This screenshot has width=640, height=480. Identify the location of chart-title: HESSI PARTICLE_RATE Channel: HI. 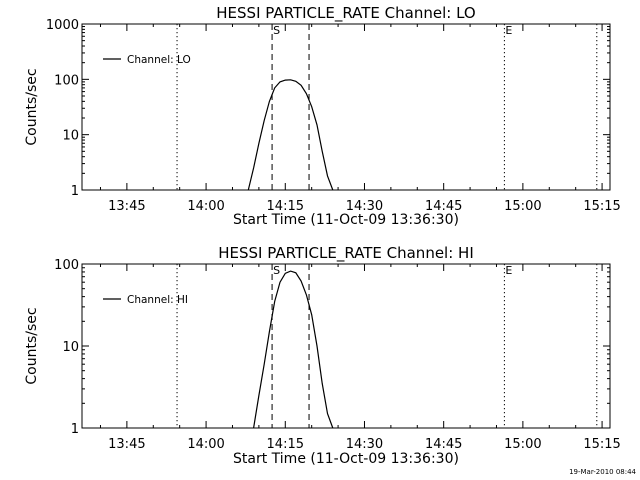
(346, 253).